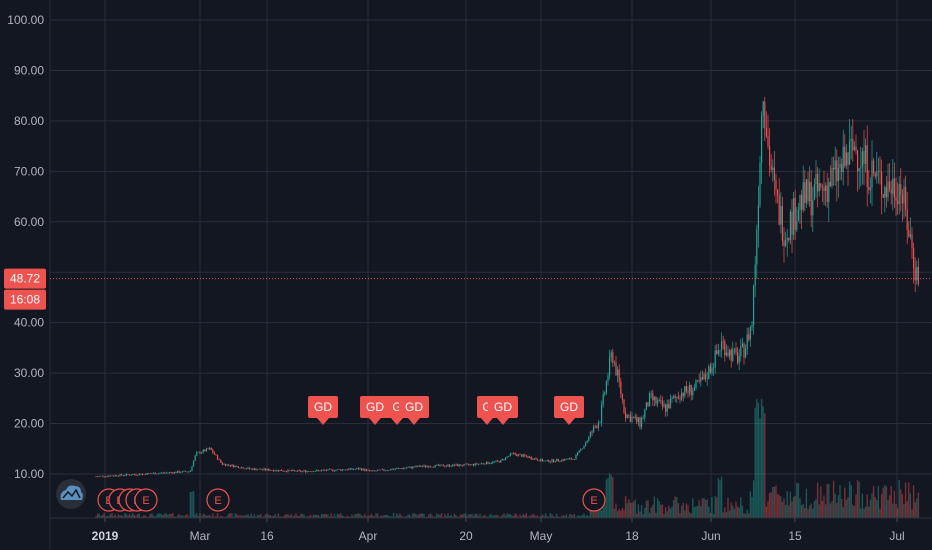  What do you see at coordinates (375, 407) in the screenshot?
I see `gd-marker-box` at bounding box center [375, 407].